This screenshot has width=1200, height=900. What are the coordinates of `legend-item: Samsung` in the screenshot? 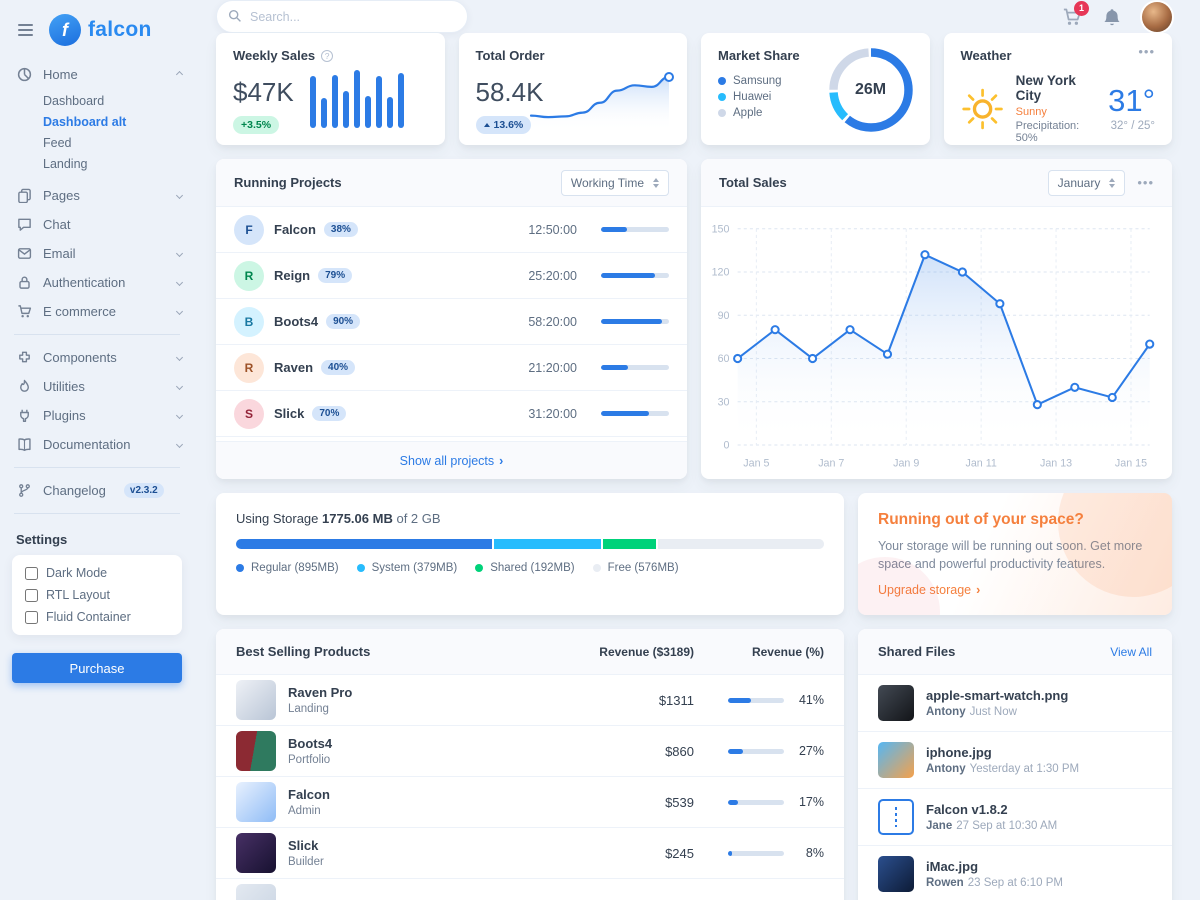 It's located at (815, 81).